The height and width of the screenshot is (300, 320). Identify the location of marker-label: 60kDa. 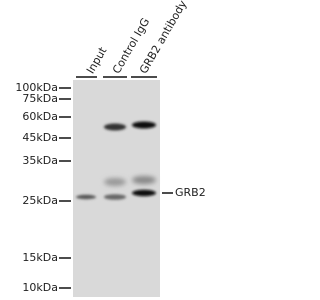
(40, 116).